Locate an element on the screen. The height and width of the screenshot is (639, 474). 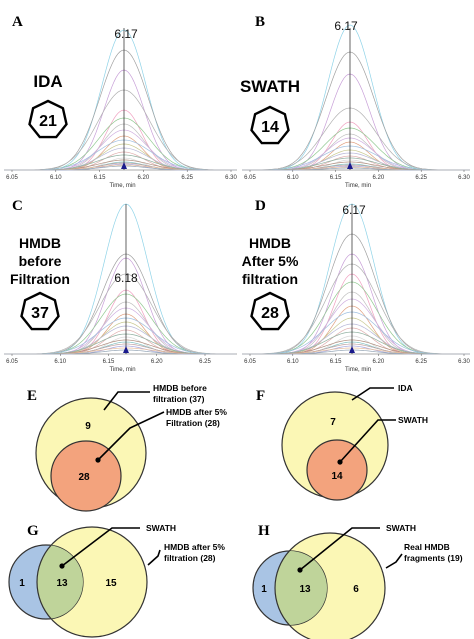
panel-letter: G is located at coordinates (33, 531).